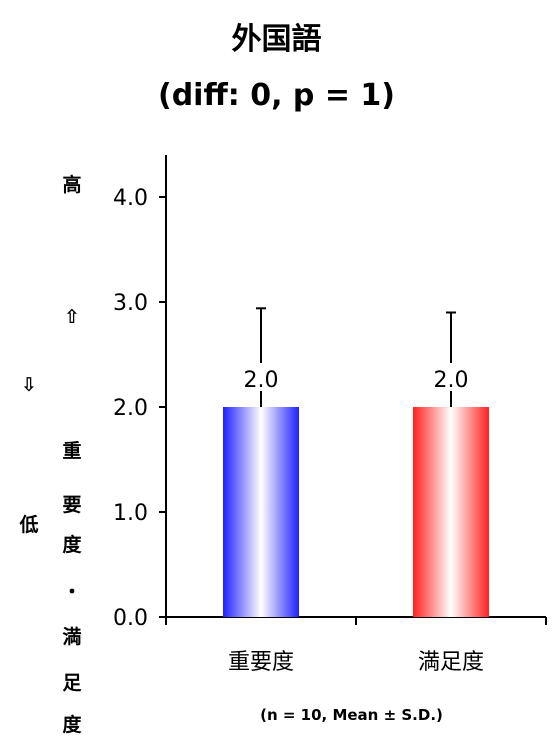 Image resolution: width=553 pixels, height=744 pixels. Describe the element at coordinates (130, 618) in the screenshot. I see `y-tick-label-0: 0.0` at that location.